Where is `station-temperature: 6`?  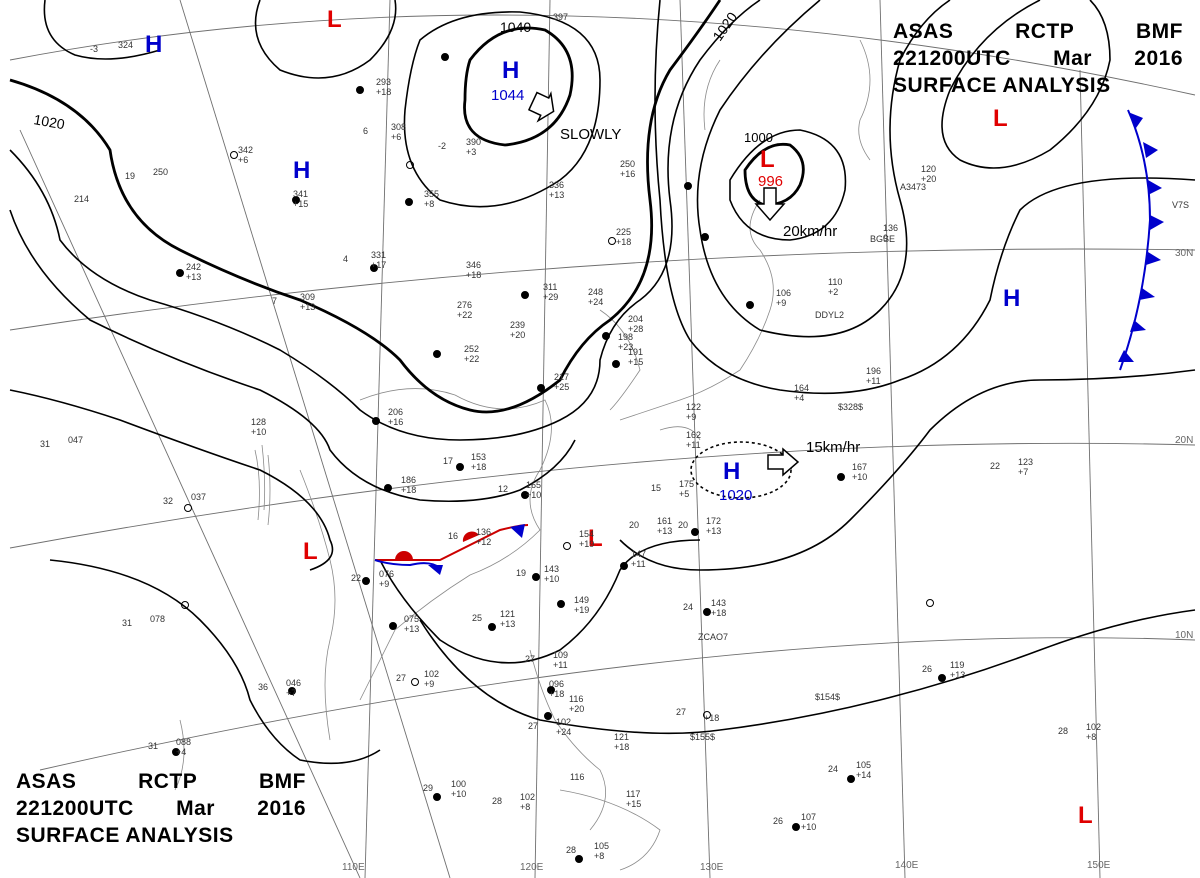 station-temperature: 6 is located at coordinates (365, 131).